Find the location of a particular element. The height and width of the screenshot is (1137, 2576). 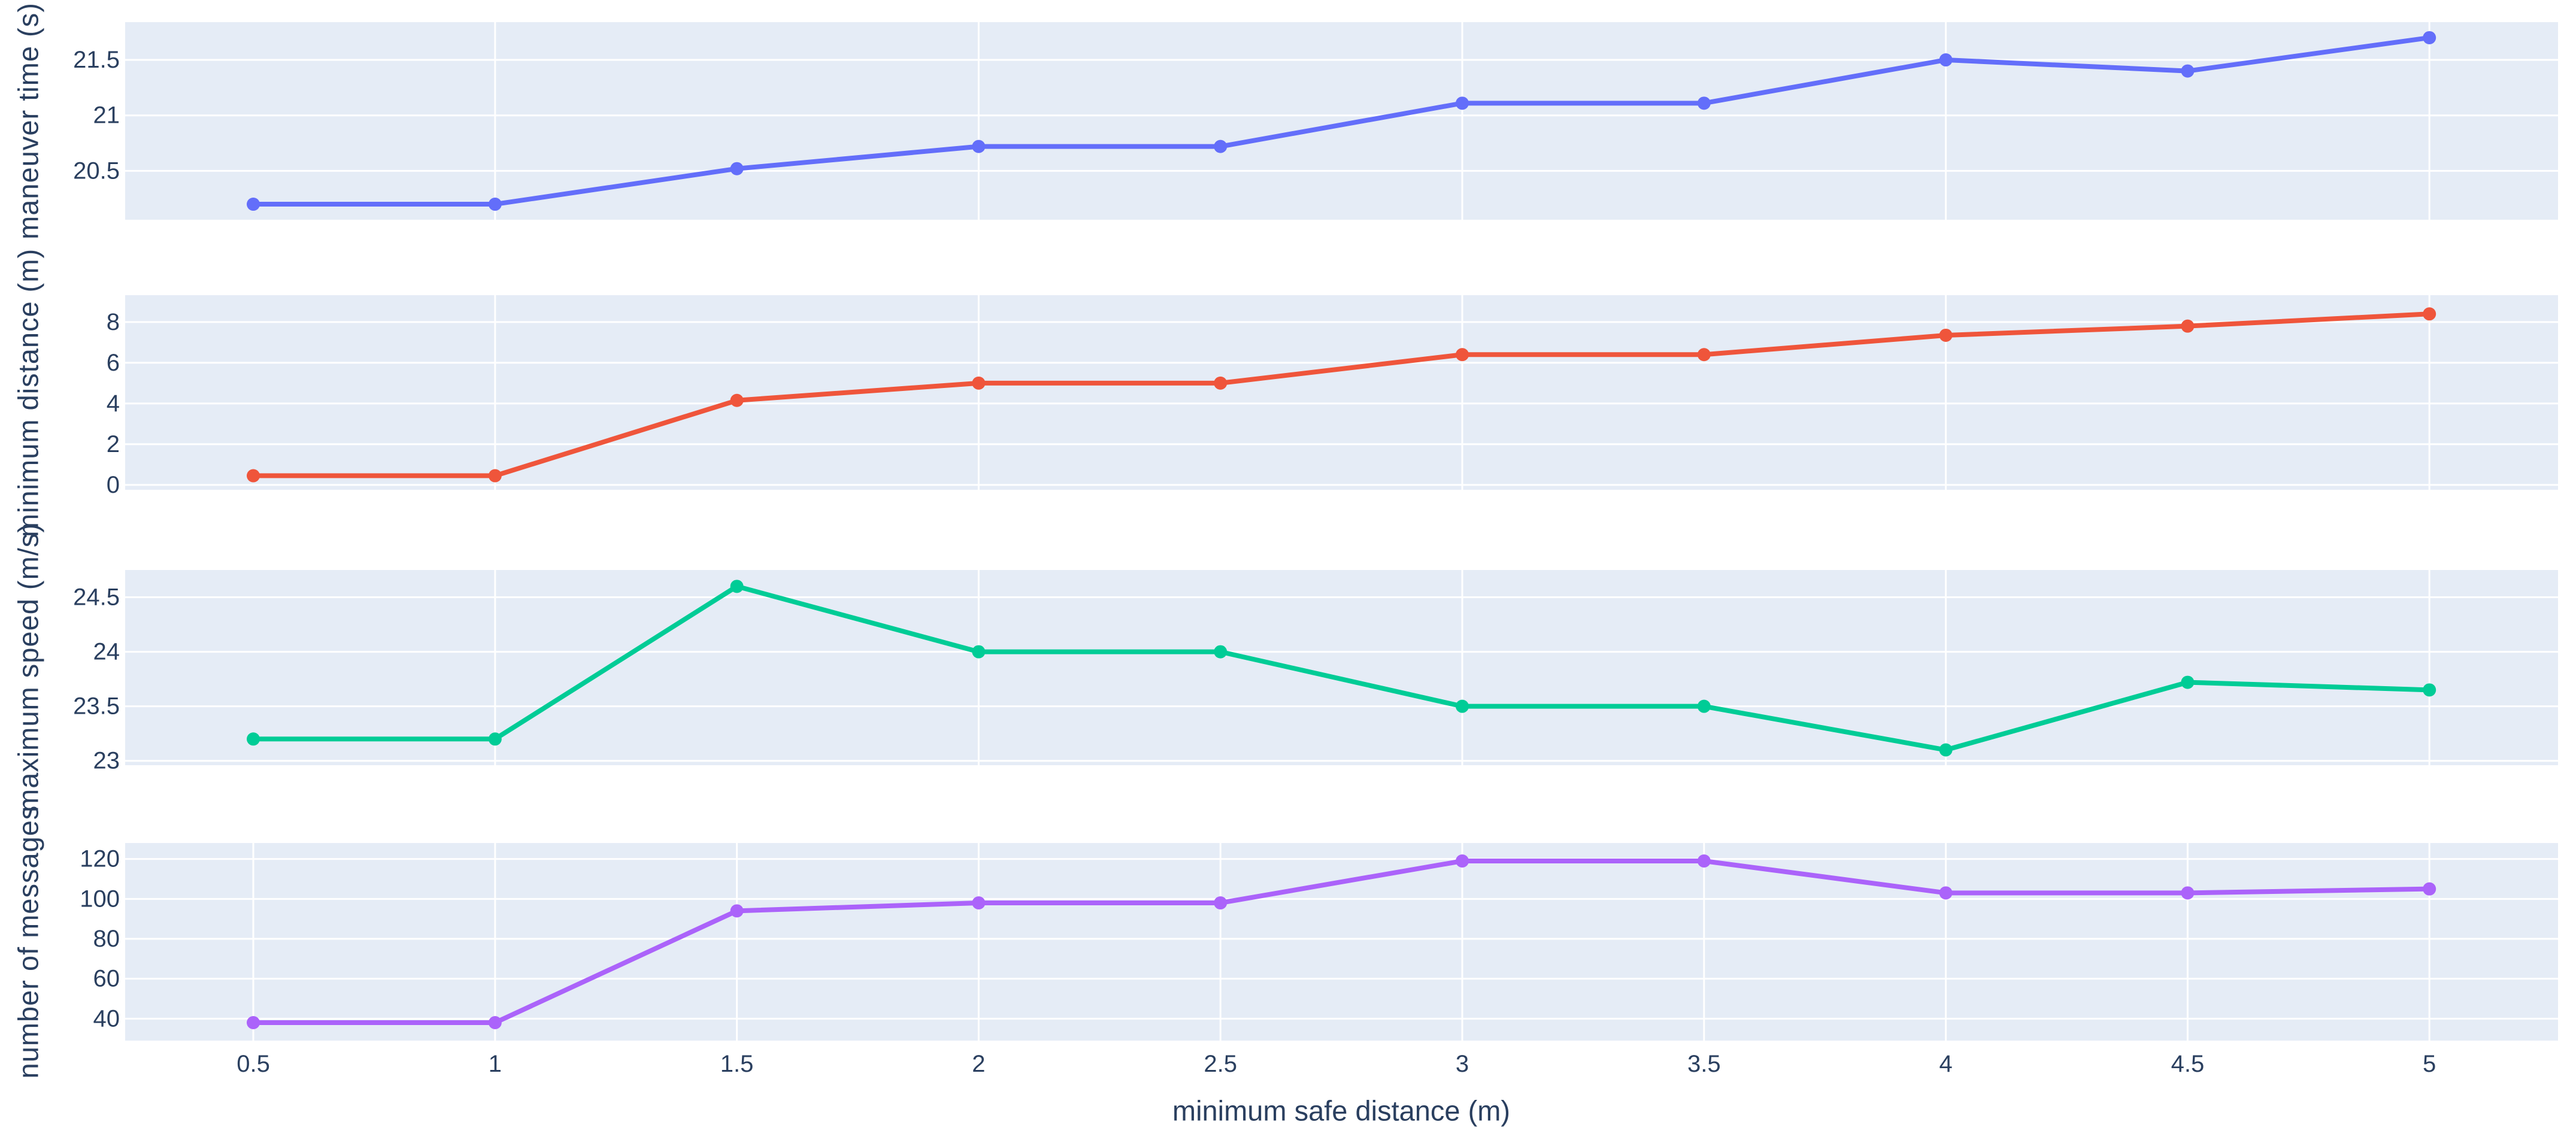

y-tick-label: 21.5 is located at coordinates (96, 60).